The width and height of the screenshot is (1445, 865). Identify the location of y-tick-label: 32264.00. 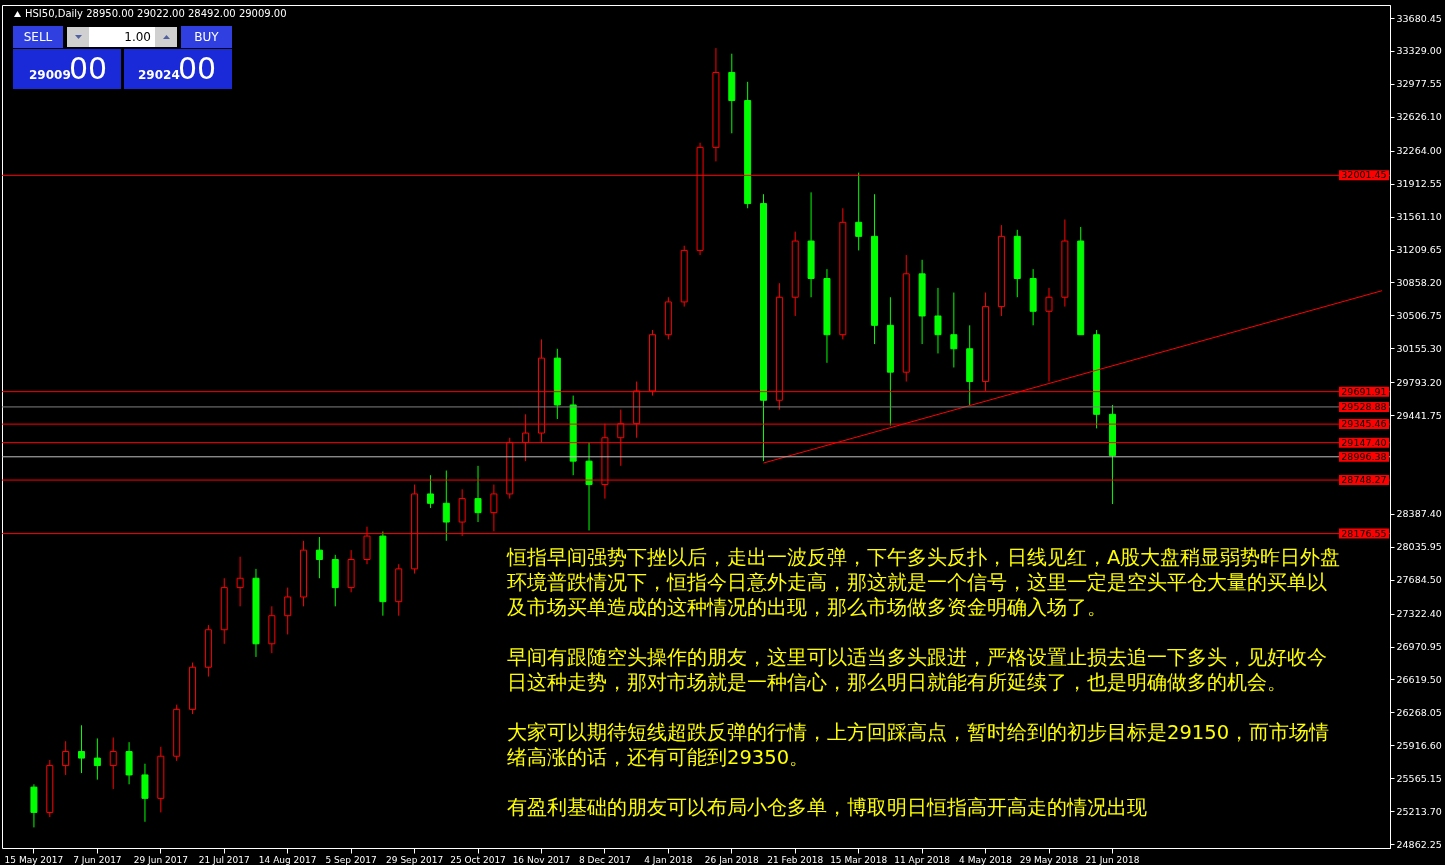
(1419, 151).